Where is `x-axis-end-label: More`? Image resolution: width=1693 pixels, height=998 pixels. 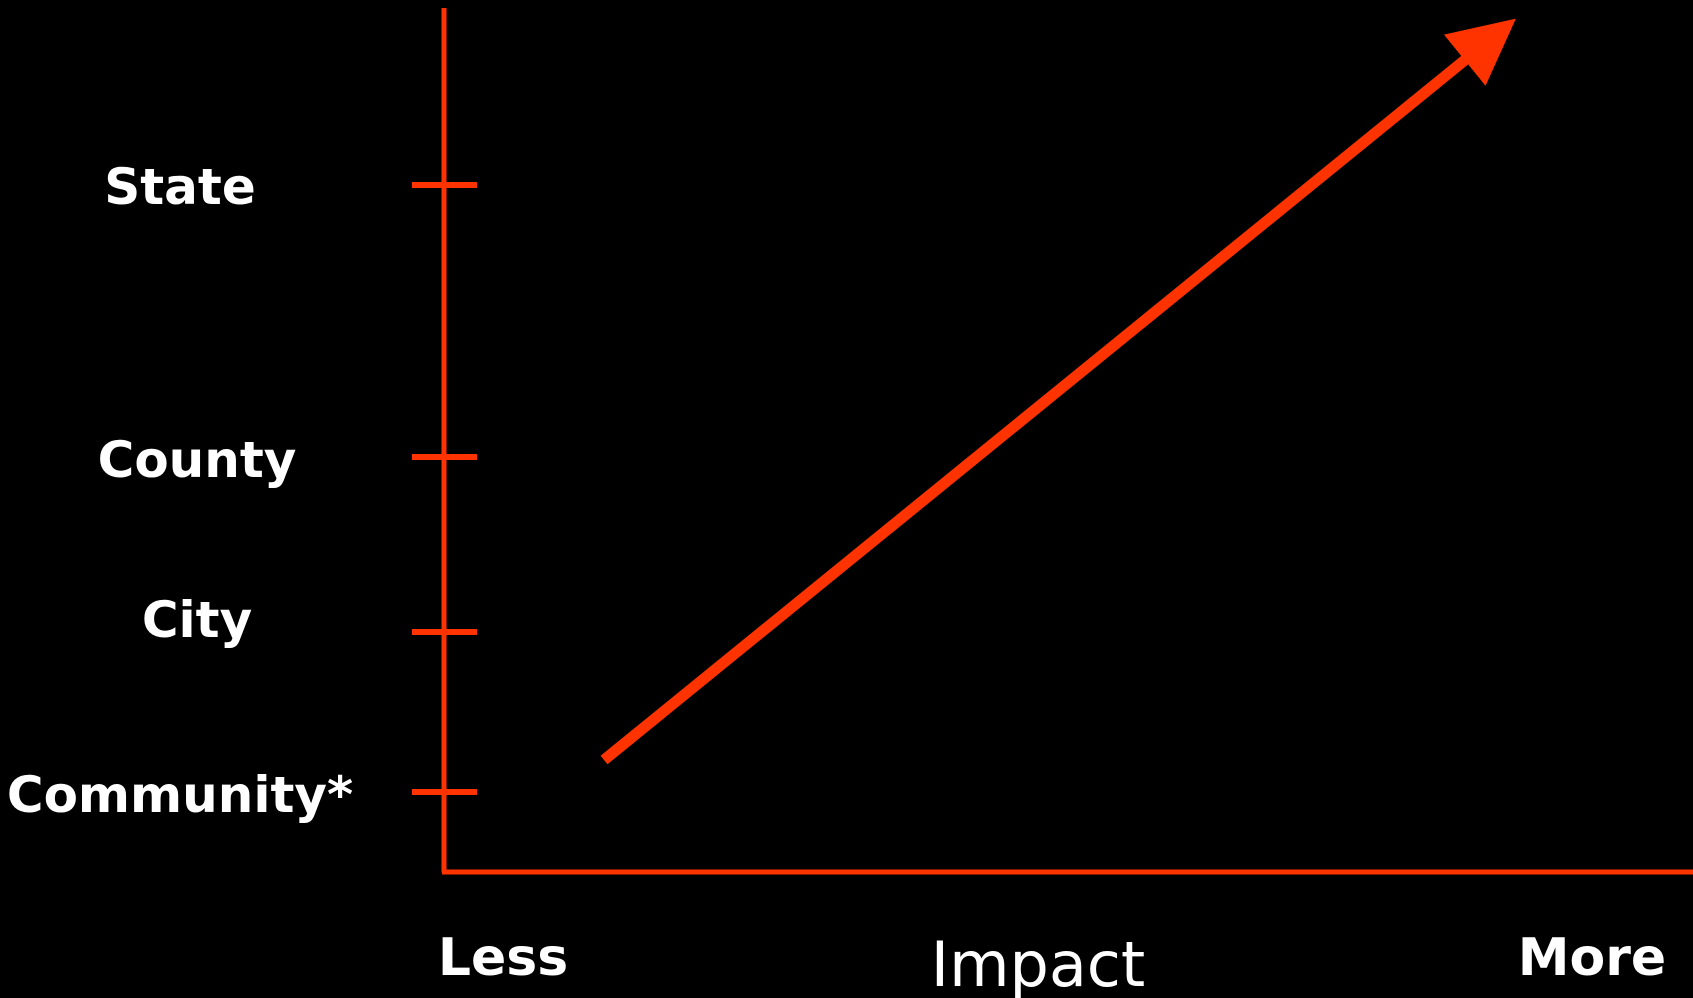
x-axis-end-label: More is located at coordinates (1592, 958).